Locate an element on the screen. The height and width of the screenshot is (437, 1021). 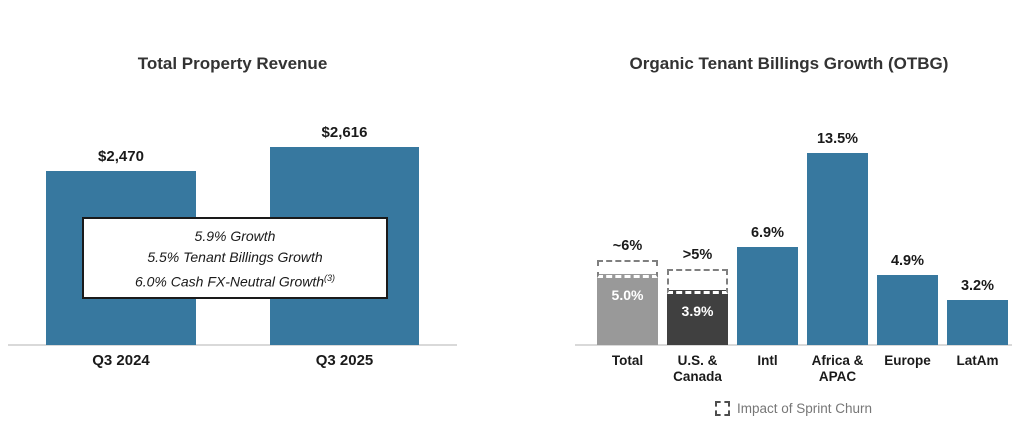
otbg-bar-latam is located at coordinates (977, 322).